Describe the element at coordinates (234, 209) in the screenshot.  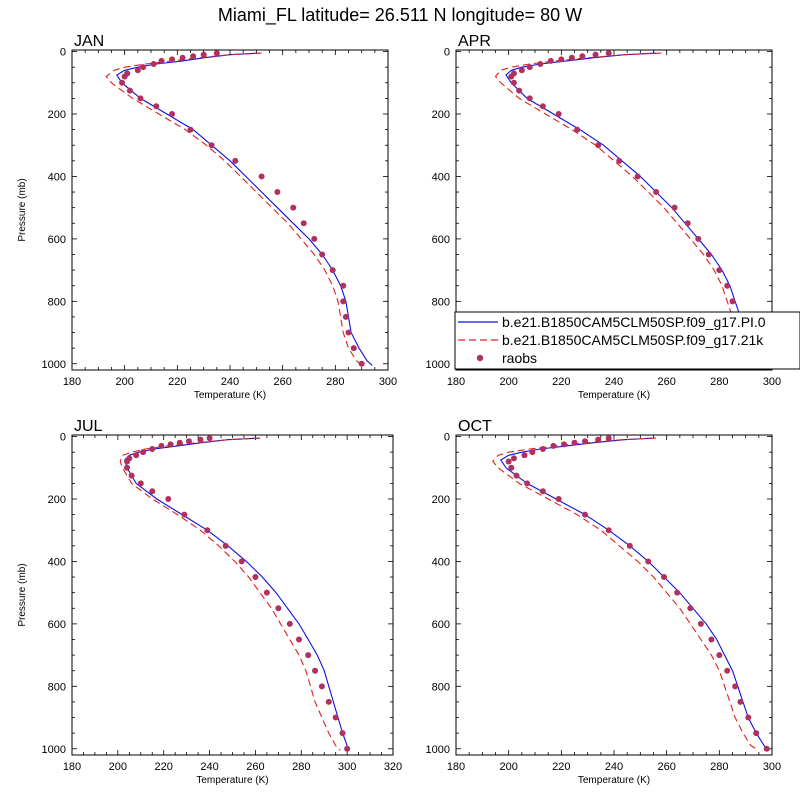
I see `series-line-21k` at that location.